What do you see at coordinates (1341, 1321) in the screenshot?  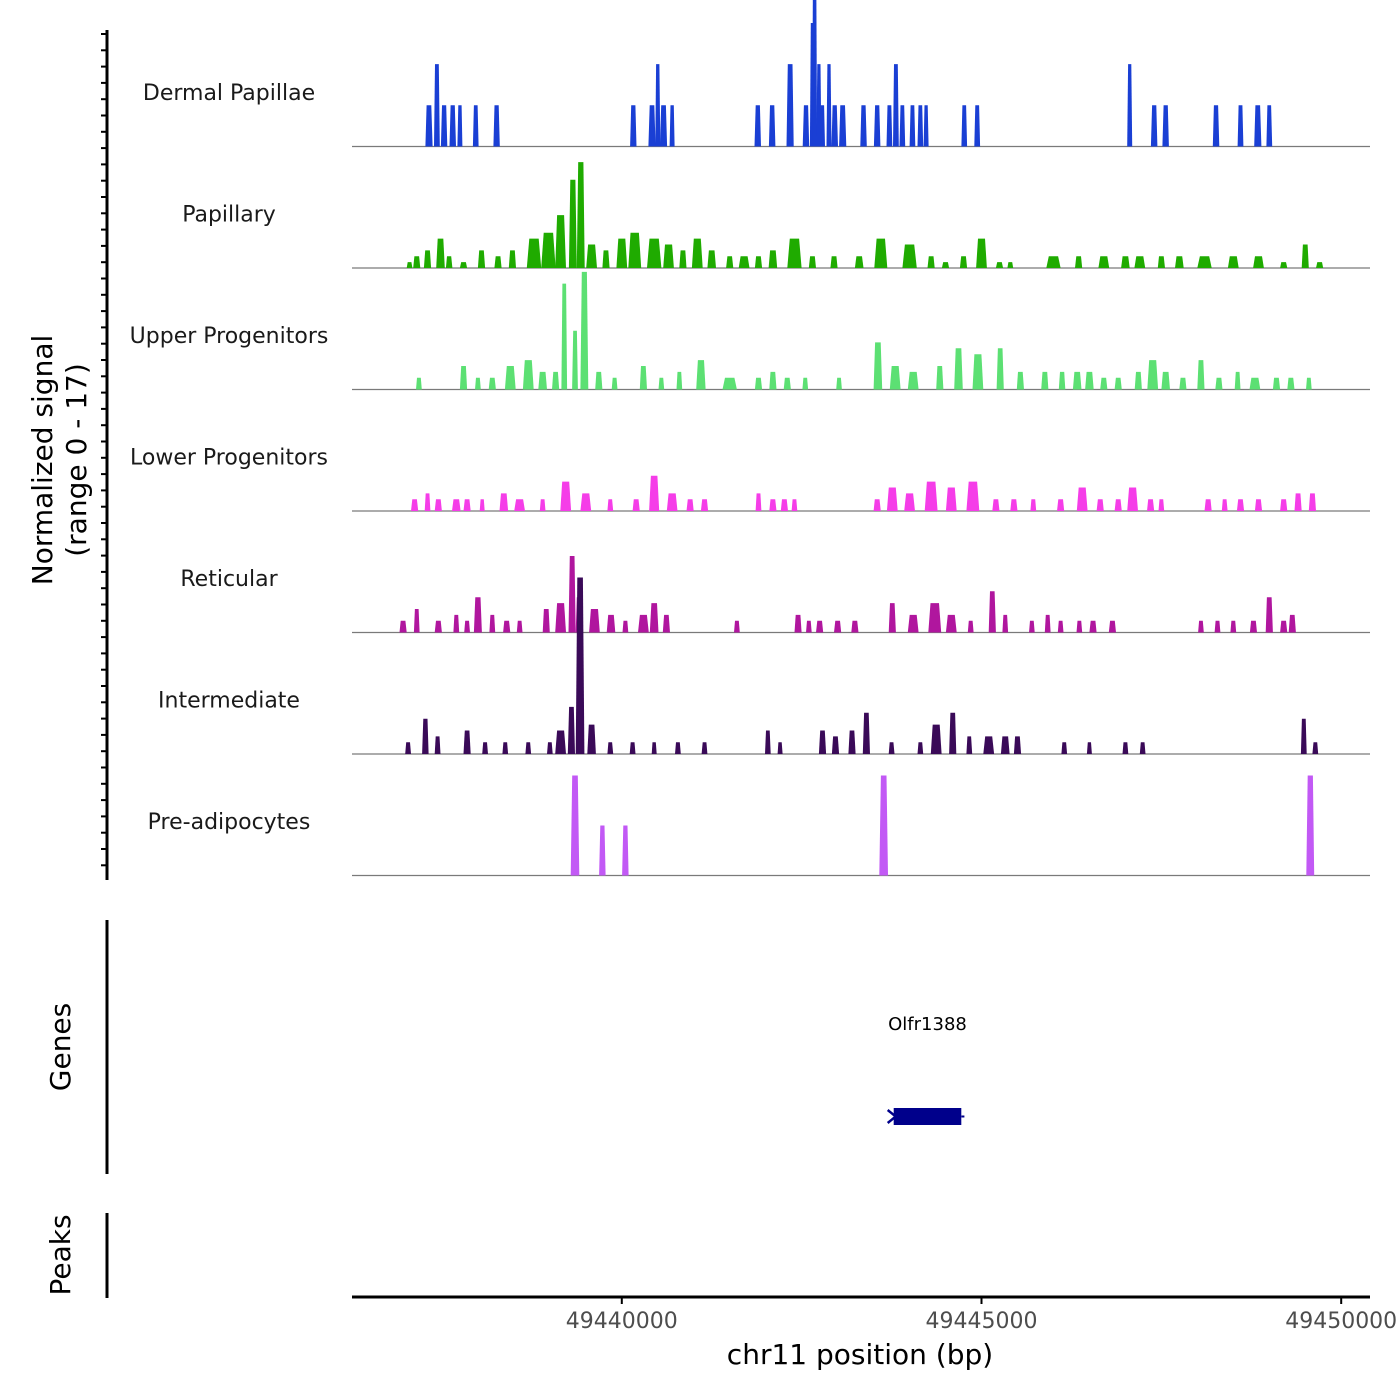 I see `x-tick-label: 49450000` at bounding box center [1341, 1321].